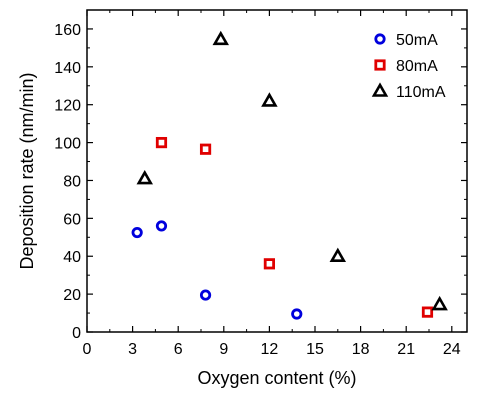 This screenshot has width=479, height=393. Describe the element at coordinates (67, 144) in the screenshot. I see `y-tick-label: 100` at that location.